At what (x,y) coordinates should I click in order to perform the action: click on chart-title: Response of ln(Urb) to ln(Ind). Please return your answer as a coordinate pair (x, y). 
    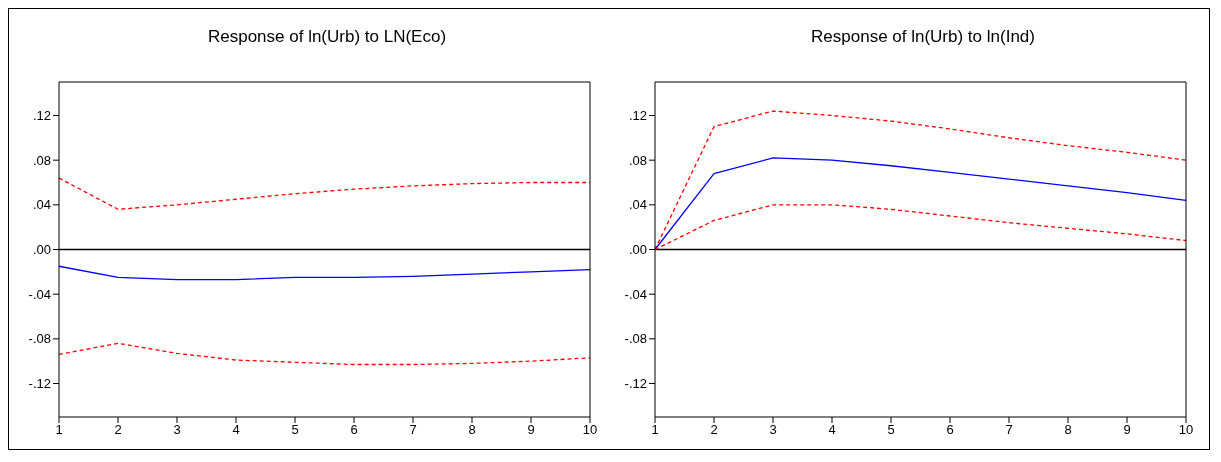
    Looking at the image, I should click on (923, 37).